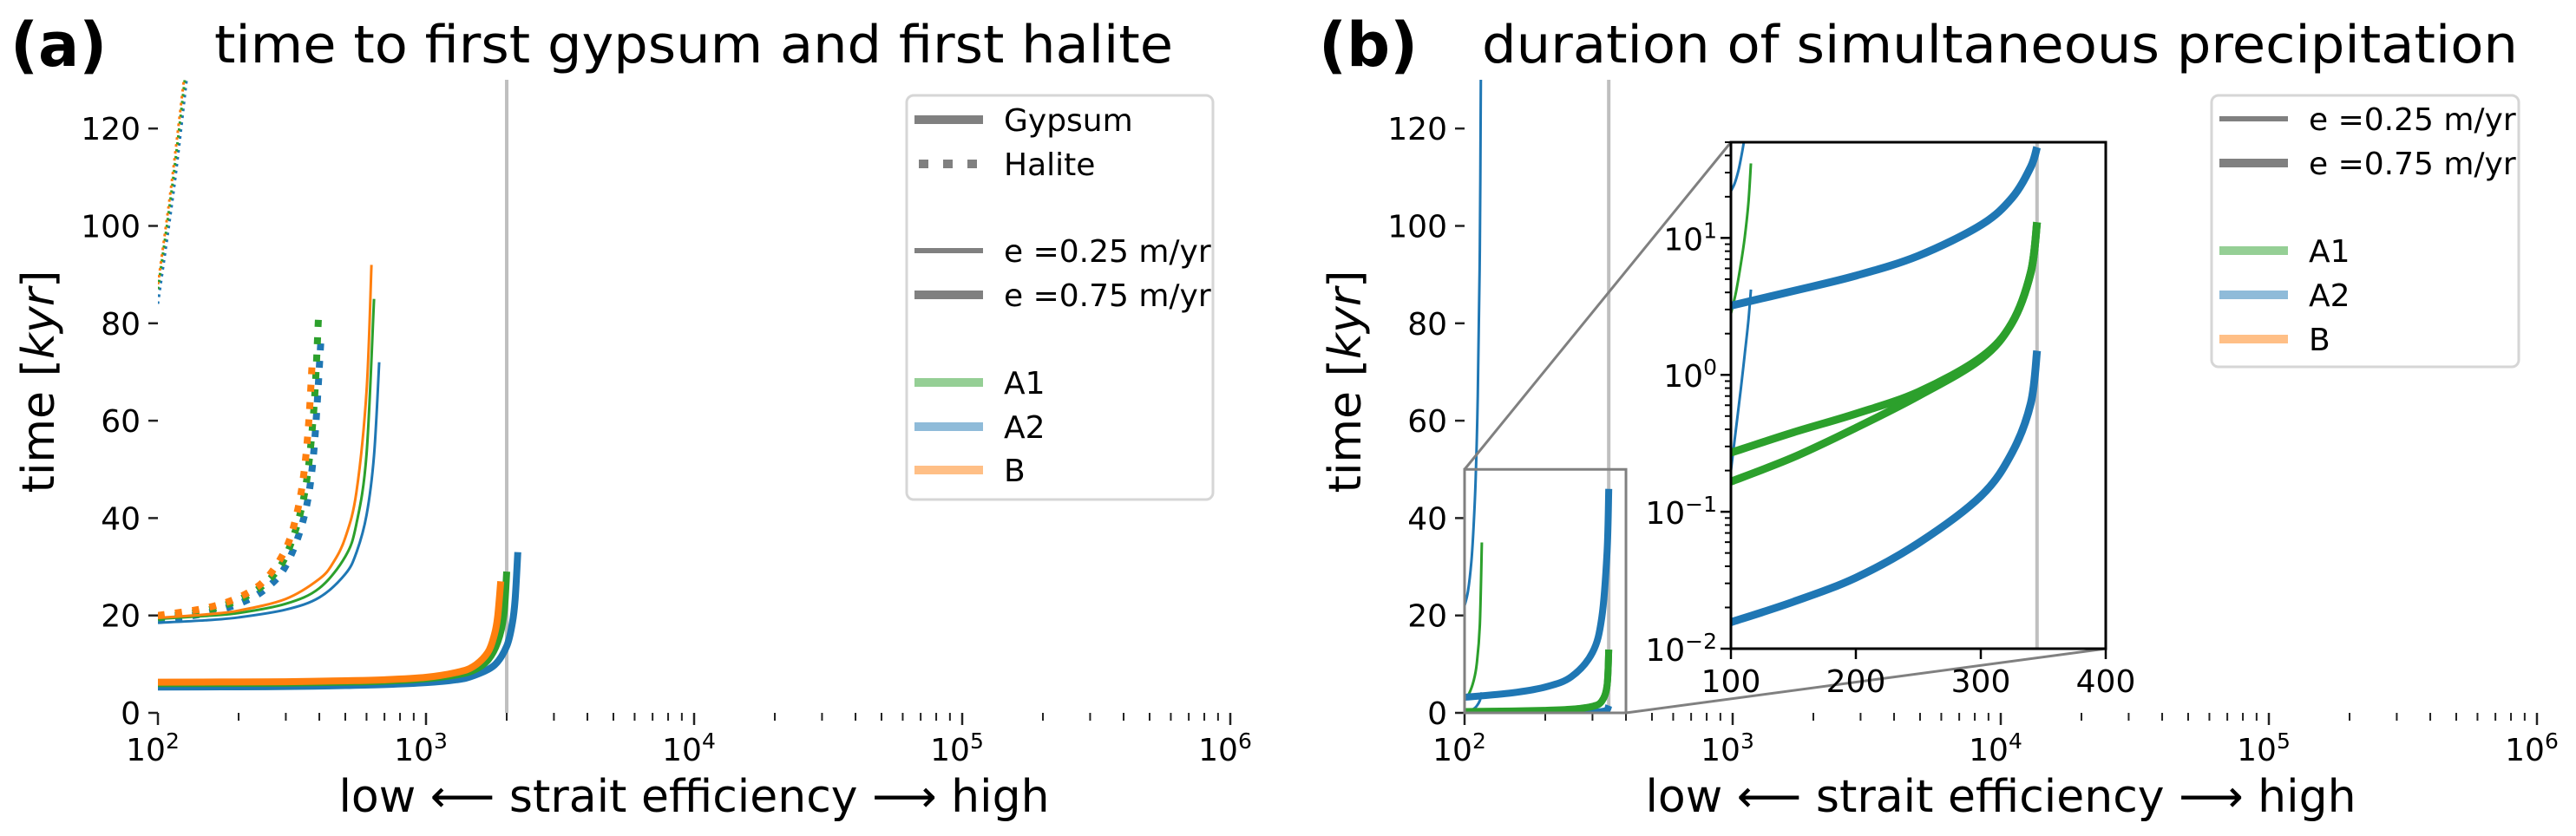  Describe the element at coordinates (58, 45) in the screenshot. I see `panel-label-a: (a)` at that location.